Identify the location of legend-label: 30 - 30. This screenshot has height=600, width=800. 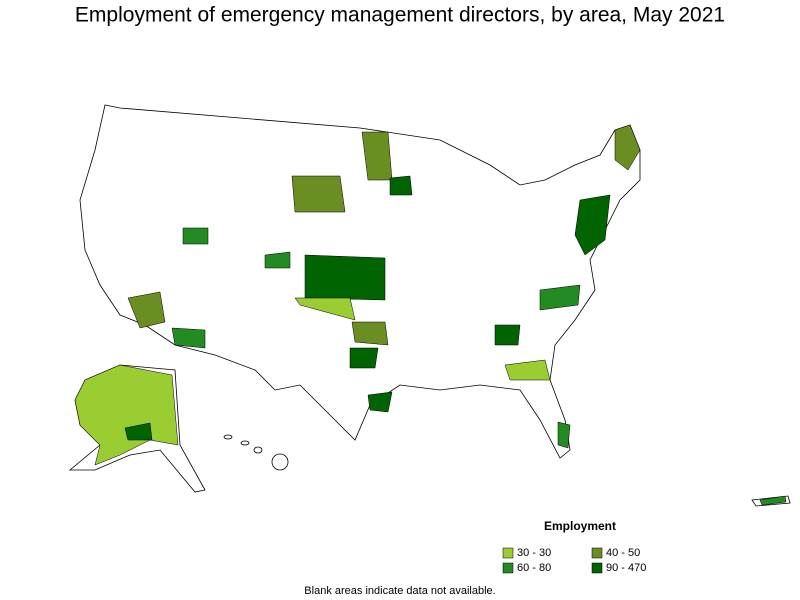
(534, 553).